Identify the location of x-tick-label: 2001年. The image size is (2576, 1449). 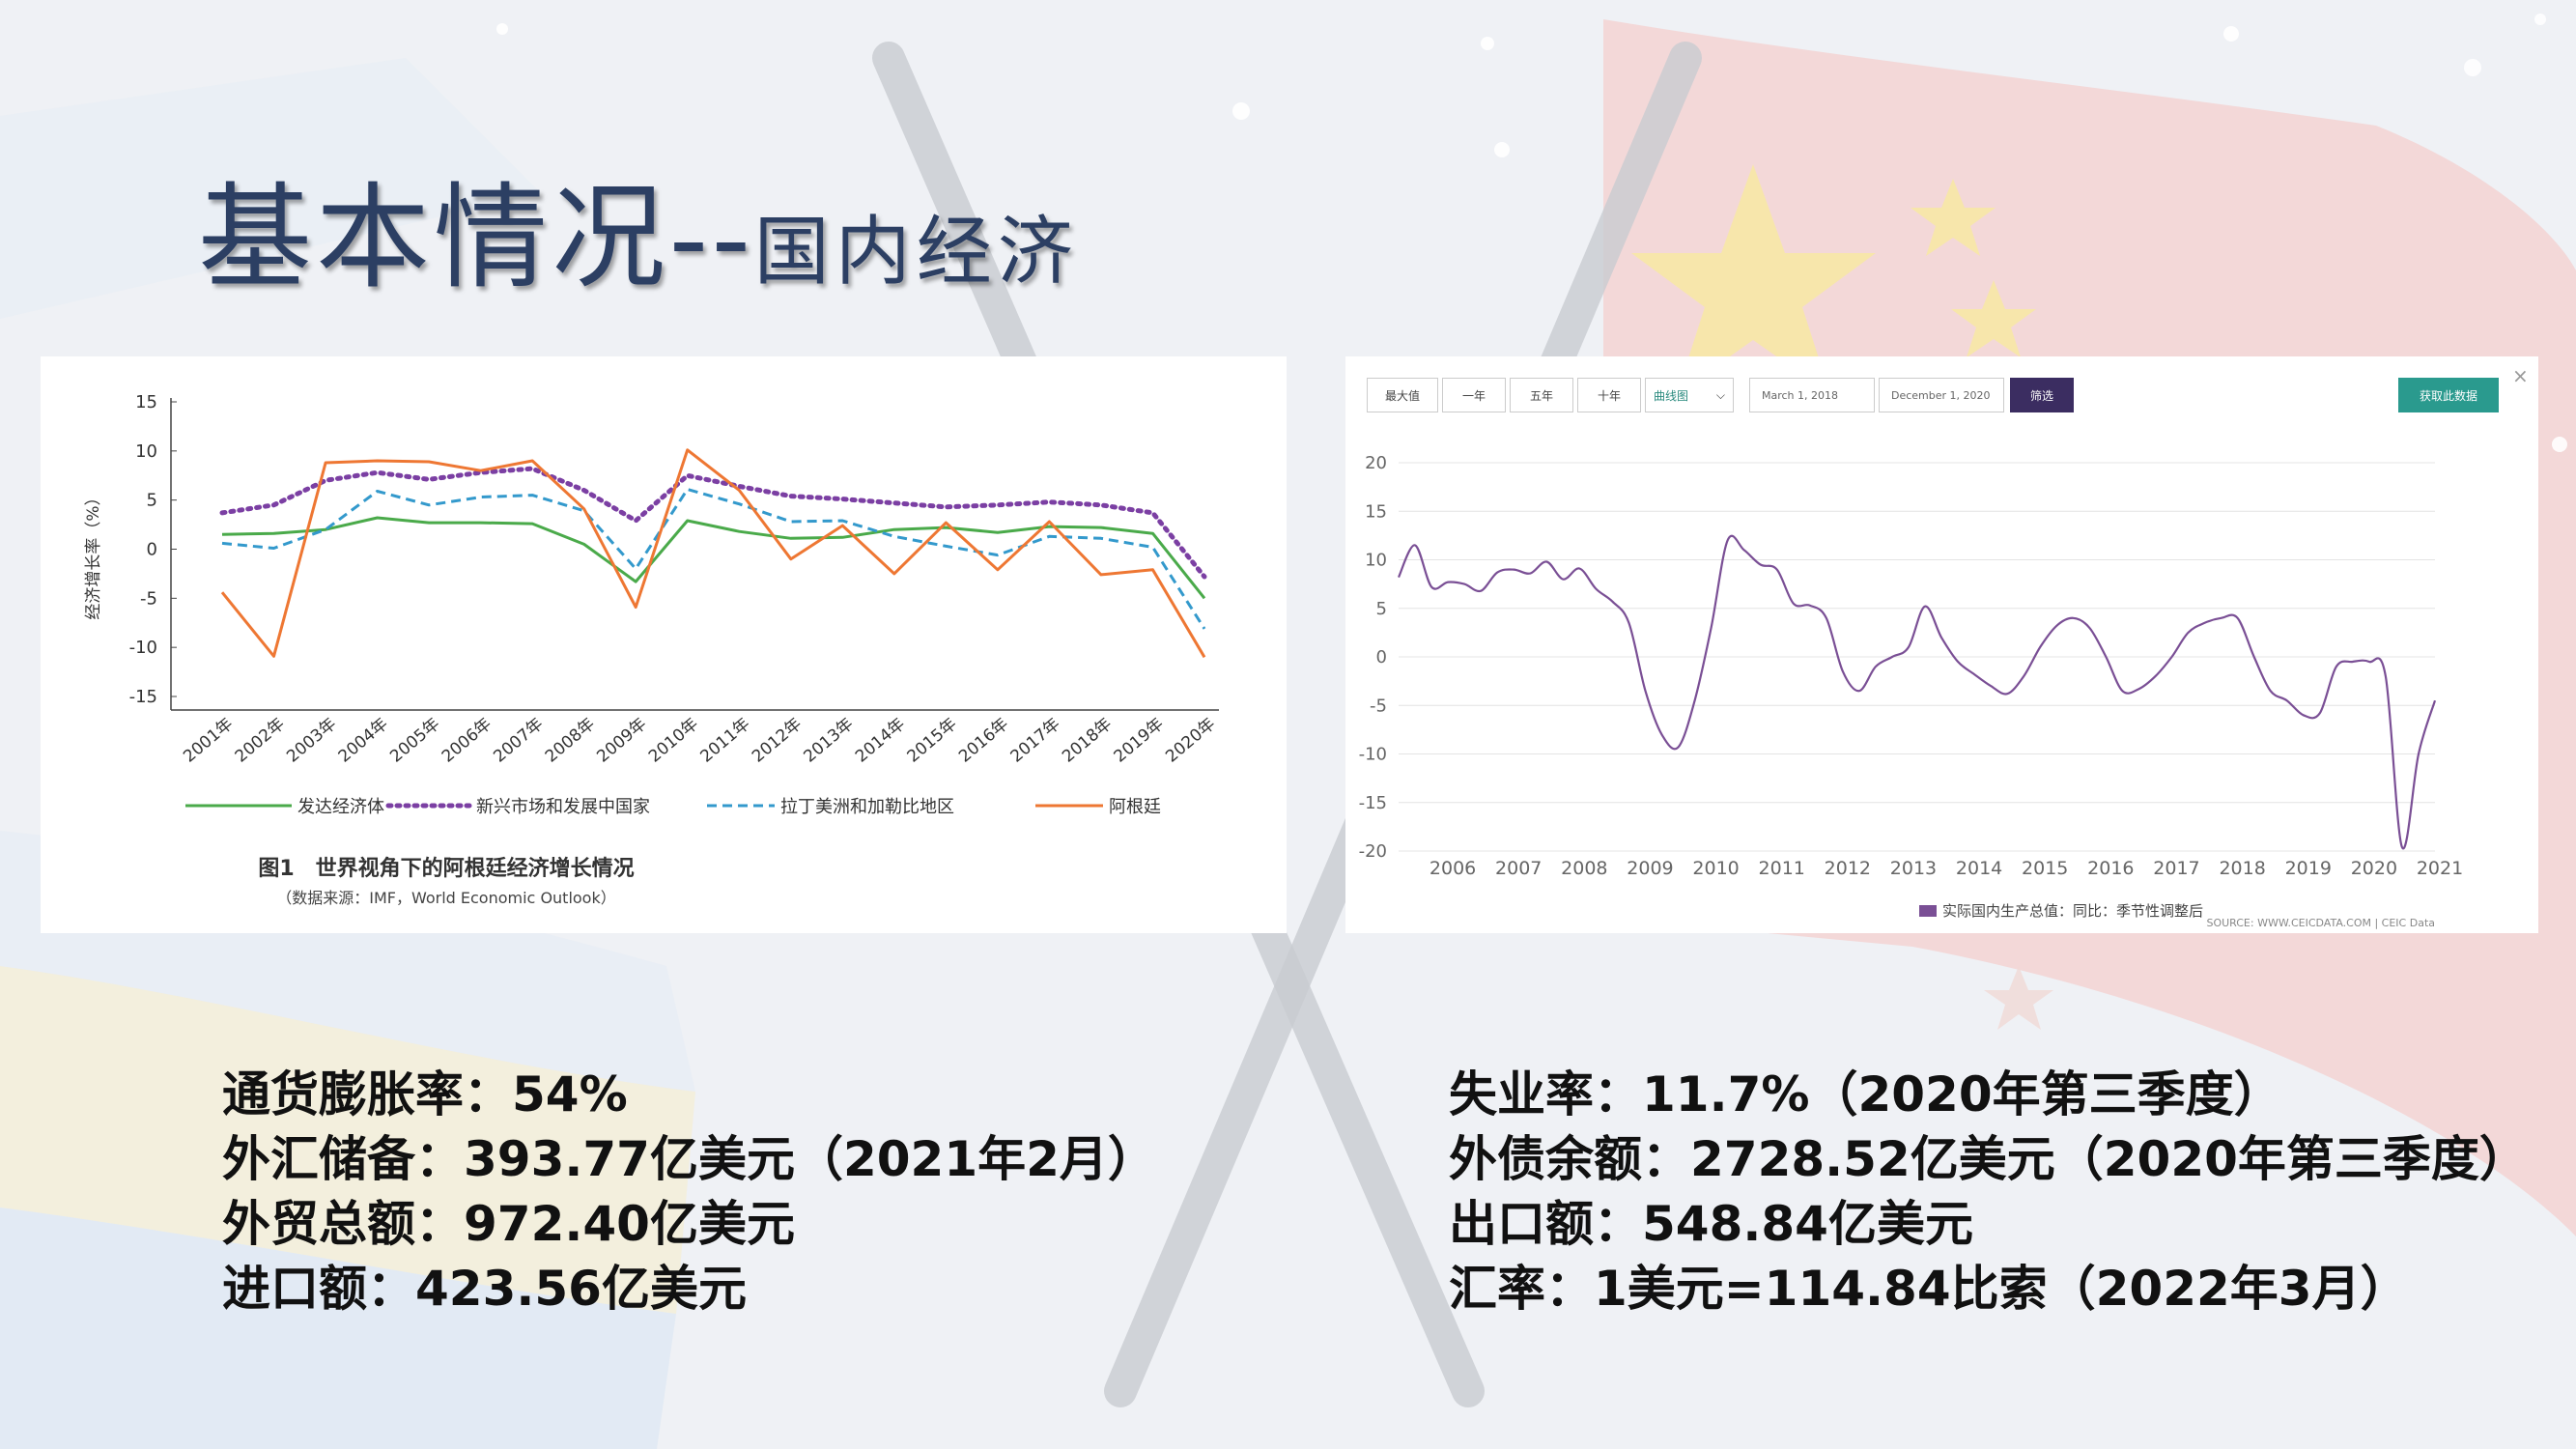
(208, 741).